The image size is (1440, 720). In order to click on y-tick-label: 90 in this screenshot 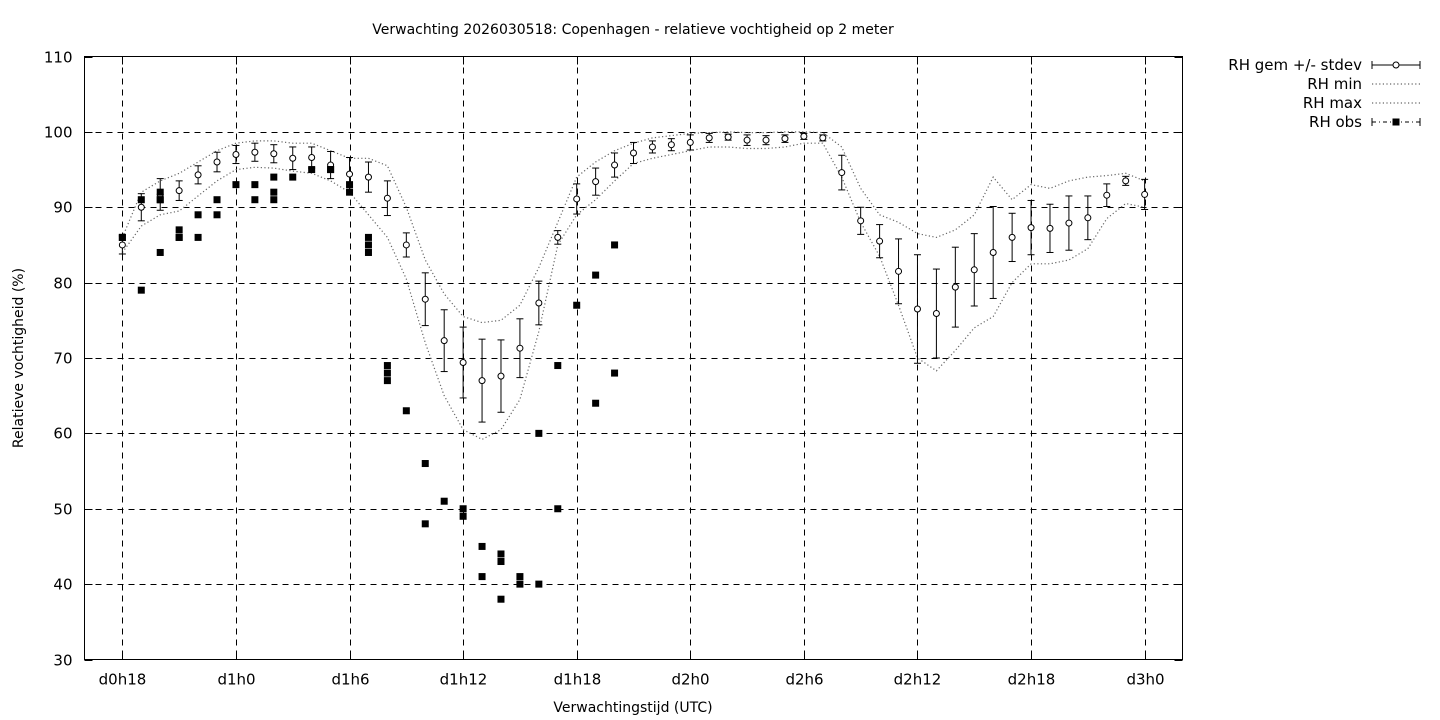, I will do `click(62, 208)`.